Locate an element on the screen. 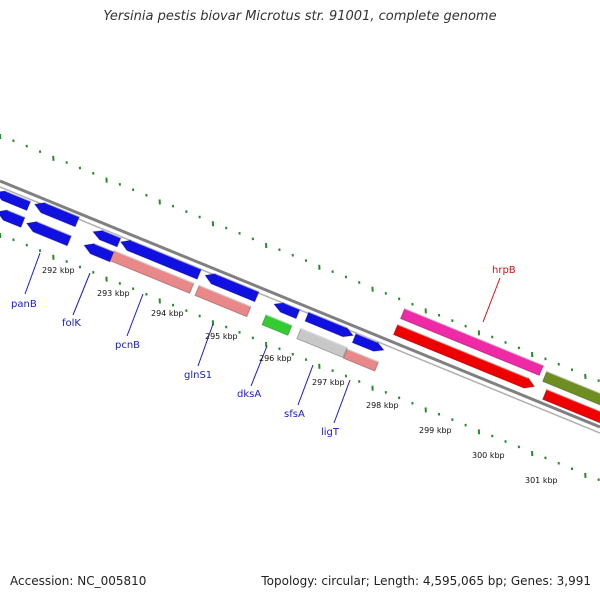 The width and height of the screenshot is (600, 600). feature-panB-b is located at coordinates (13, 219).